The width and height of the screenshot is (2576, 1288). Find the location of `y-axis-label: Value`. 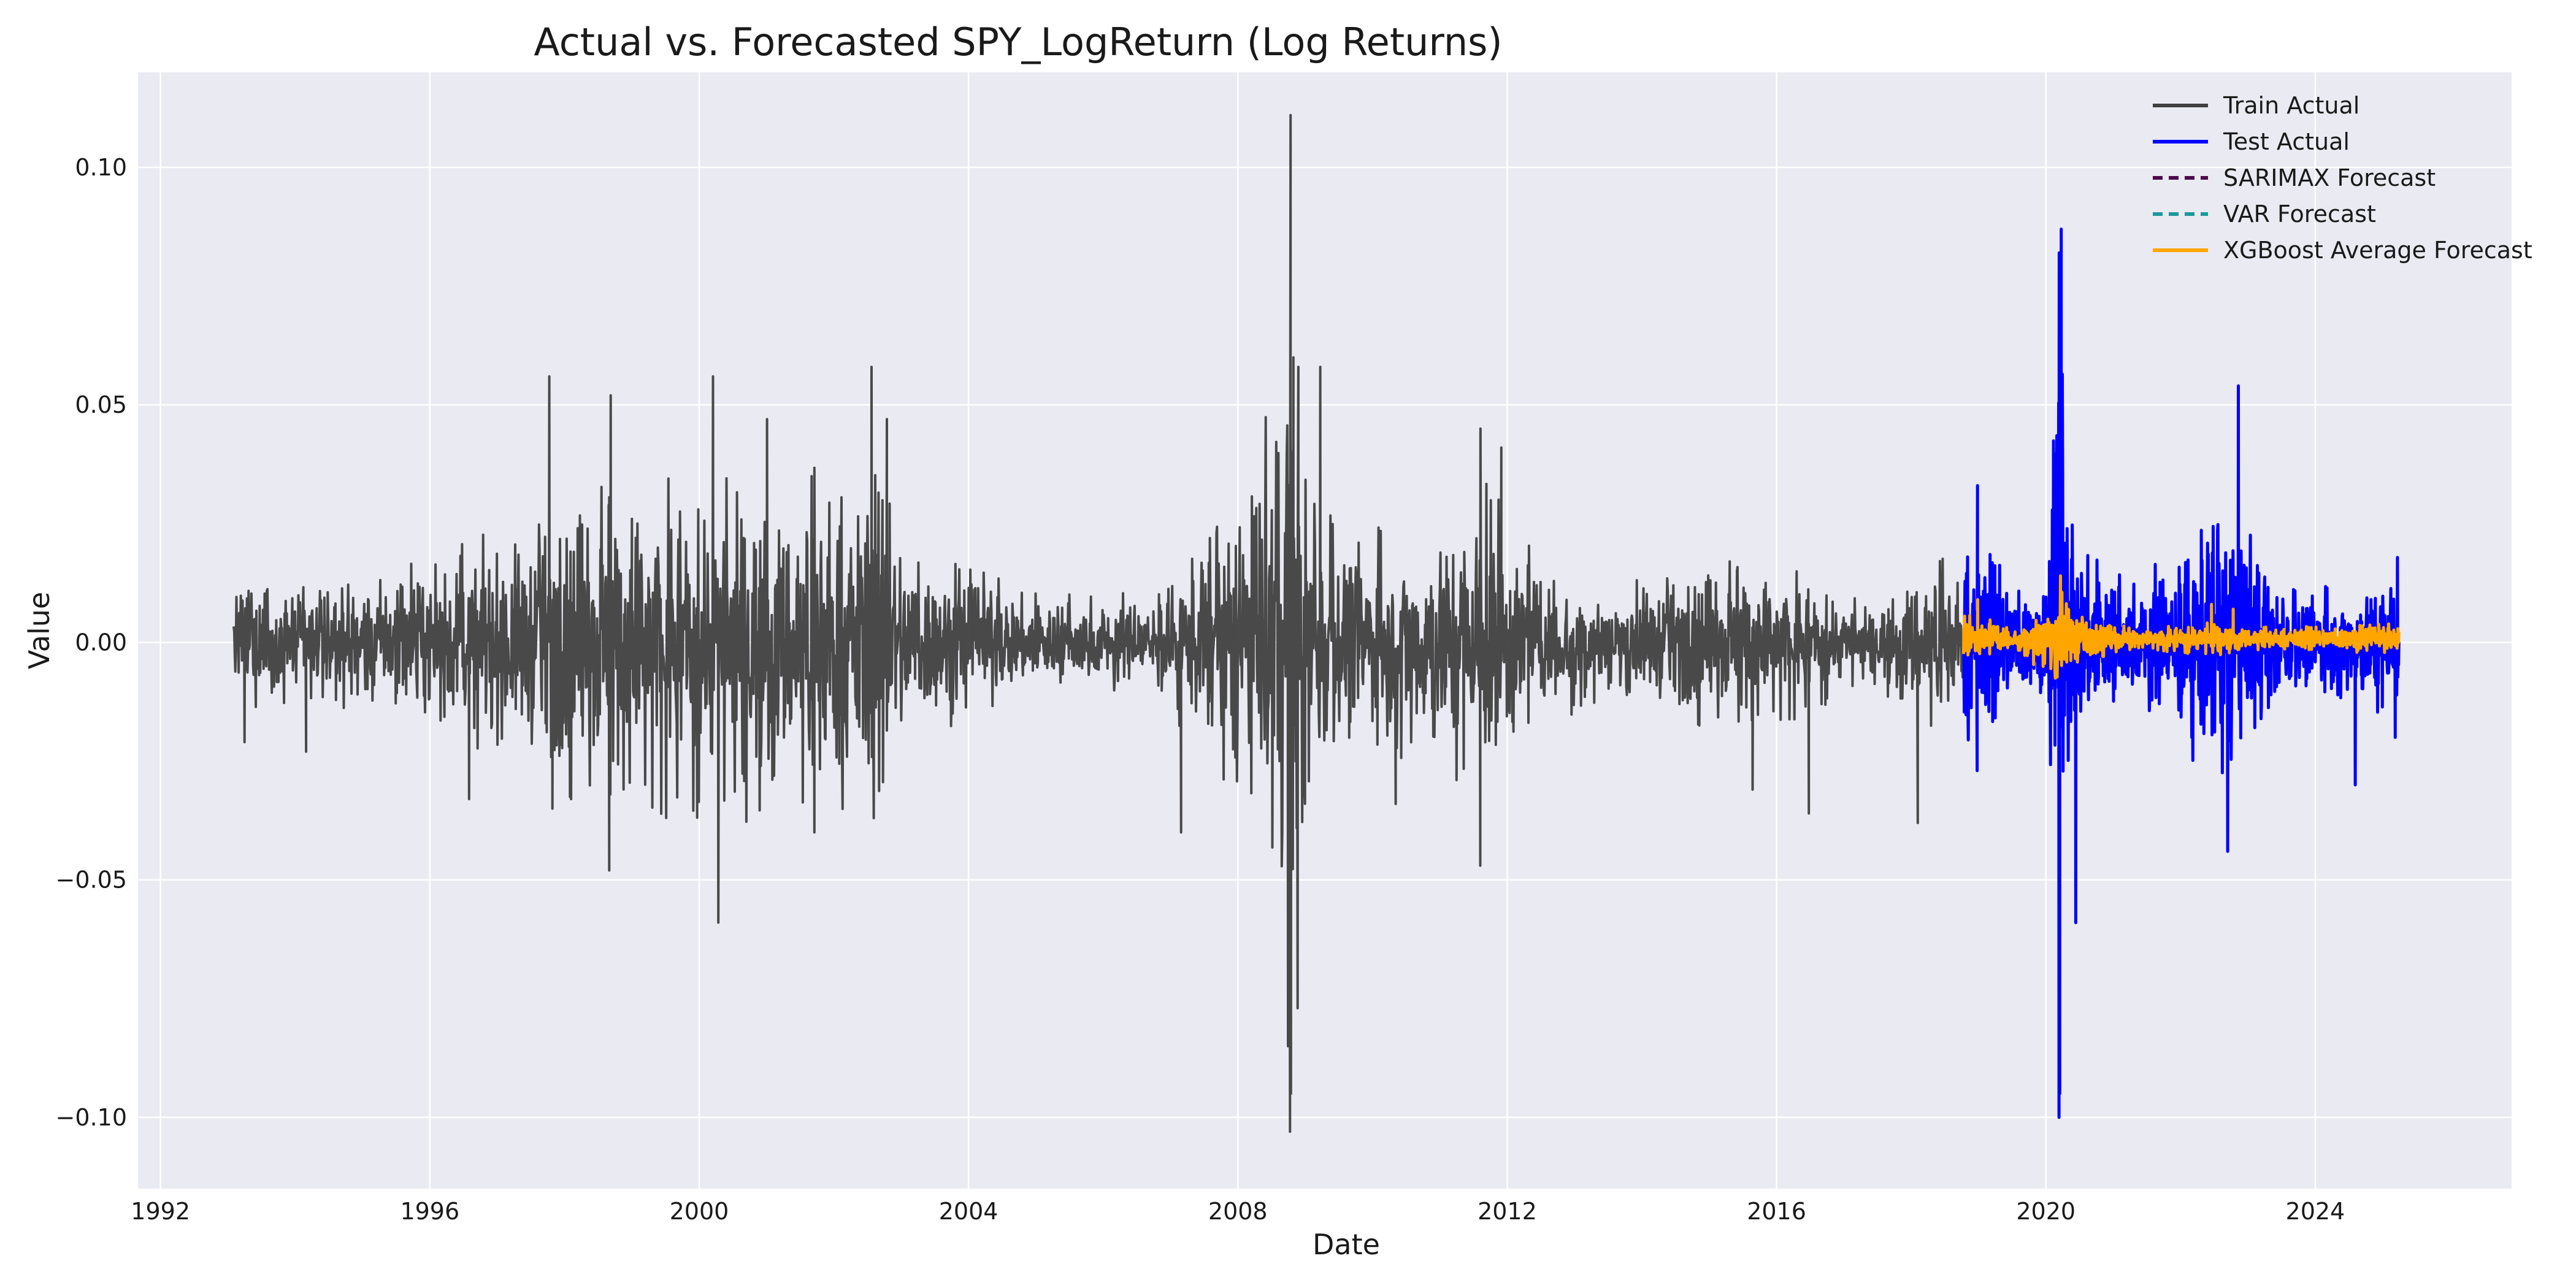

y-axis-label: Value is located at coordinates (39, 630).